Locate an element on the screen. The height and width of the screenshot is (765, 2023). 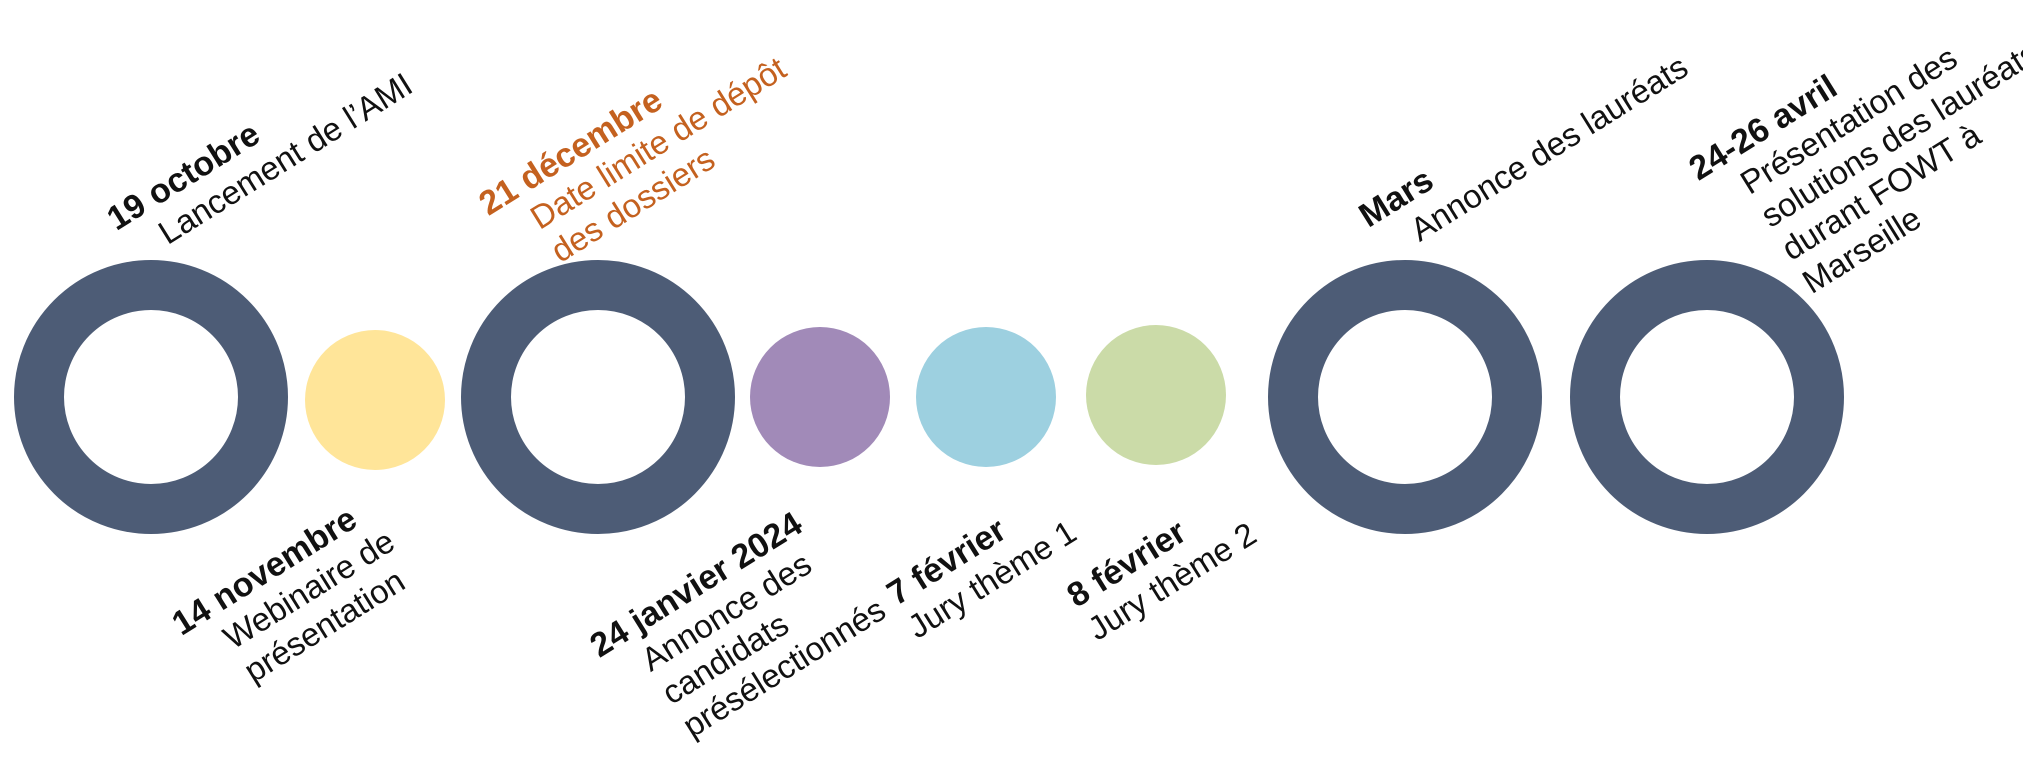
milestone-ring-21-decembre is located at coordinates (598, 397).